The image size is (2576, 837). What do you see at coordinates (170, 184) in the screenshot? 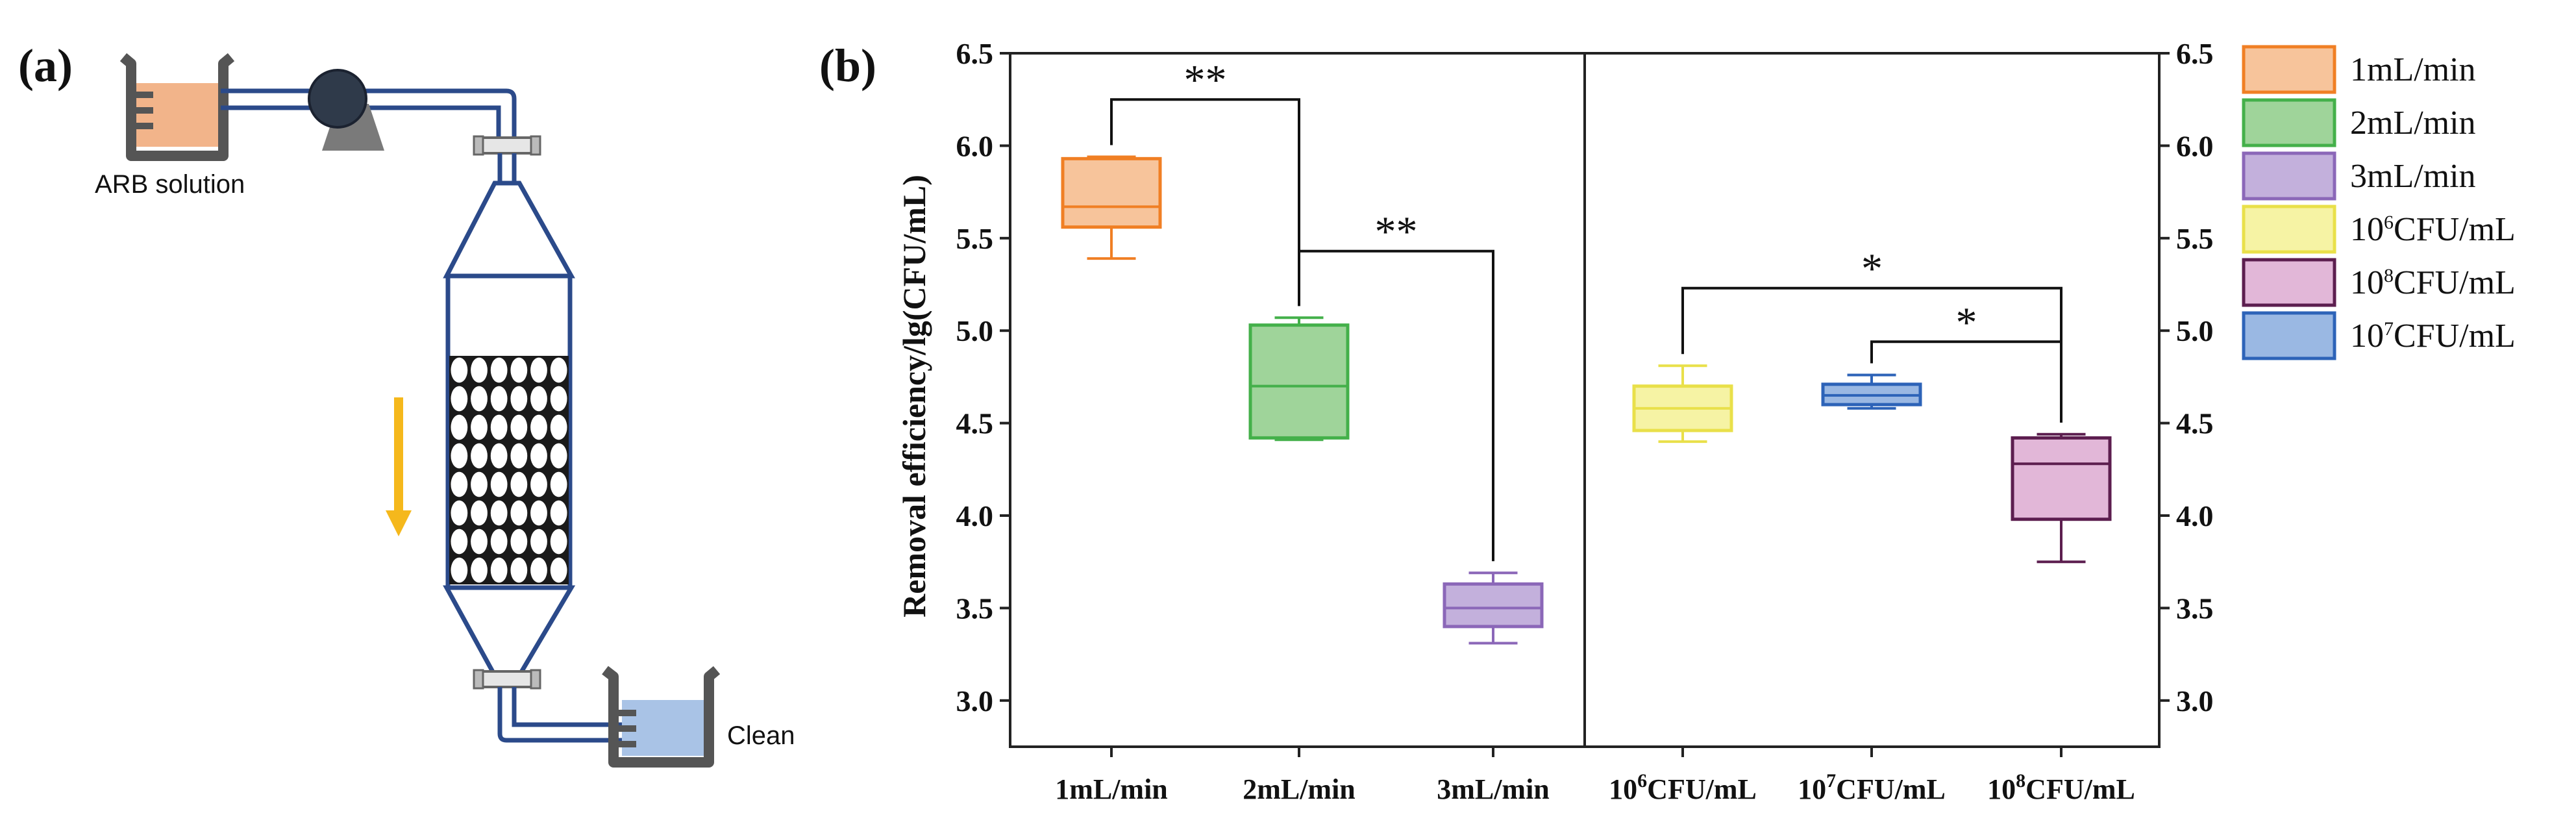
I see `source-label: ARB solution` at bounding box center [170, 184].